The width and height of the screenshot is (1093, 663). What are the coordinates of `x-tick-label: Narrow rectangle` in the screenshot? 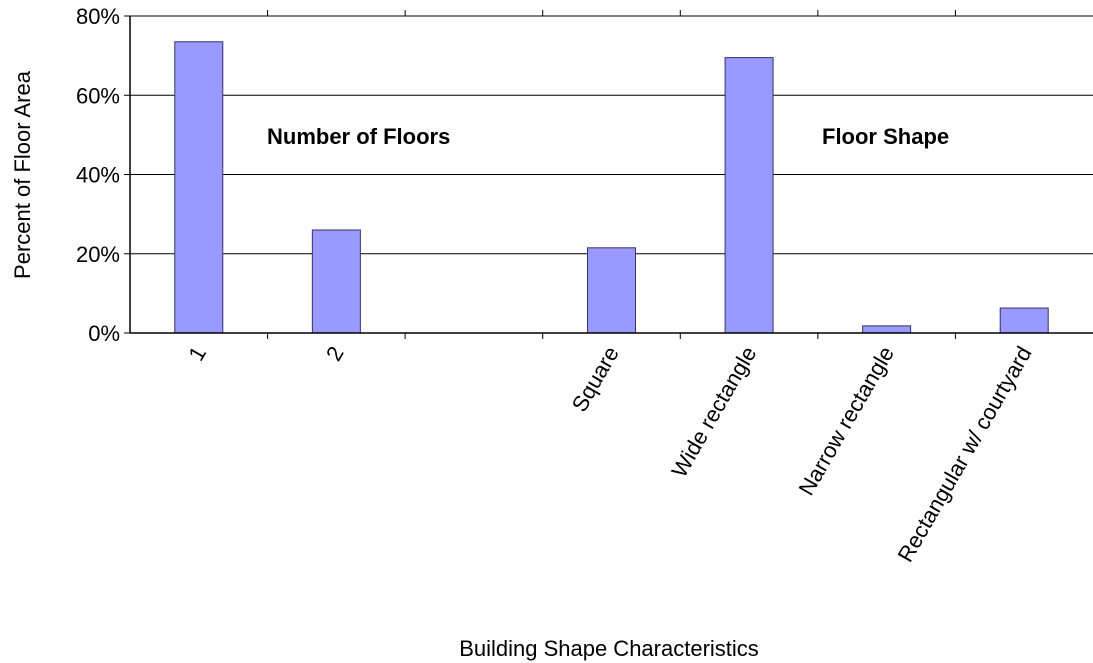 It's located at (846, 421).